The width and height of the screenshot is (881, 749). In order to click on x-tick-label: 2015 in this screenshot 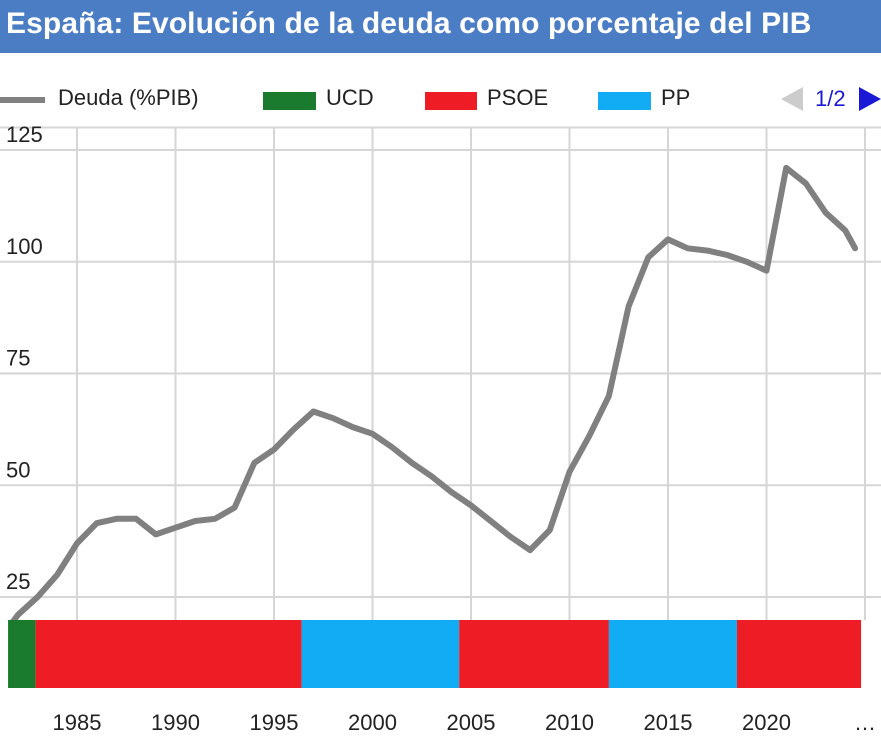, I will do `click(668, 722)`.